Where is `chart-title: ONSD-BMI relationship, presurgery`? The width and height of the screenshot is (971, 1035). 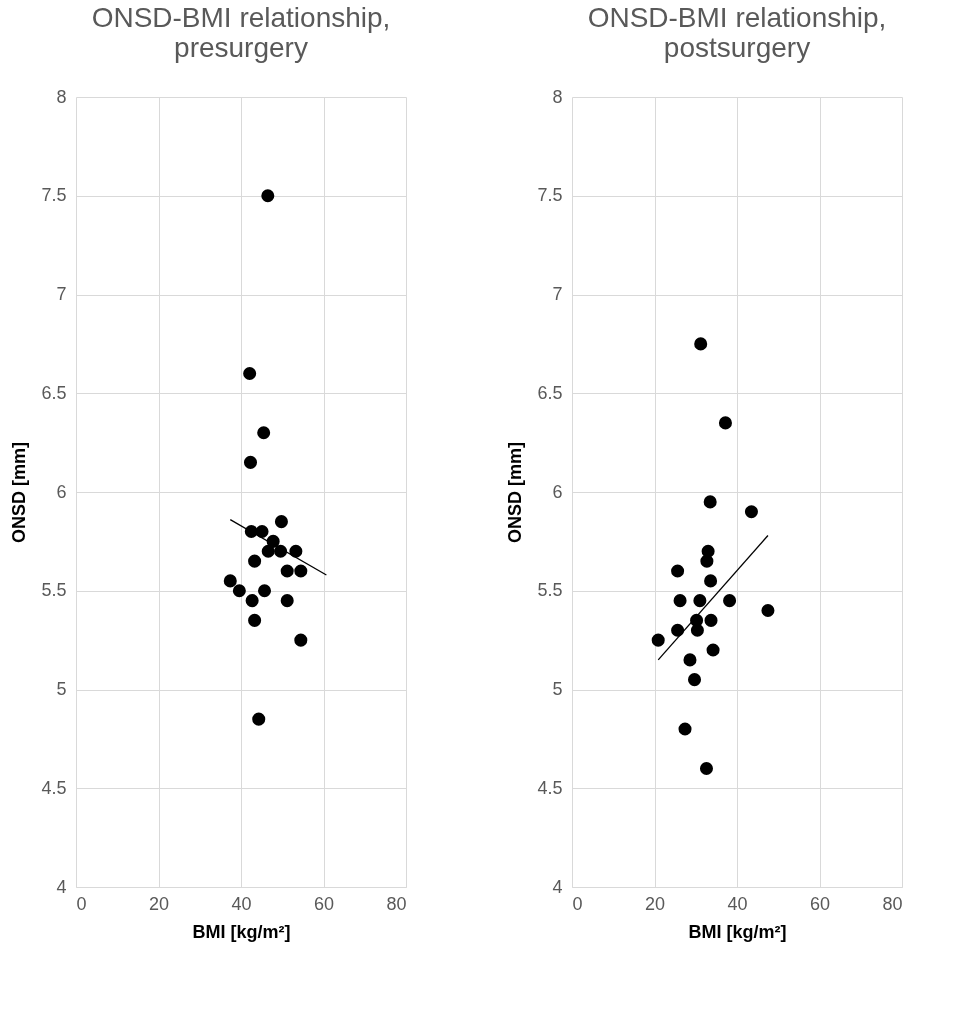
chart-title: ONSD-BMI relationship, presurgery is located at coordinates (241, 32).